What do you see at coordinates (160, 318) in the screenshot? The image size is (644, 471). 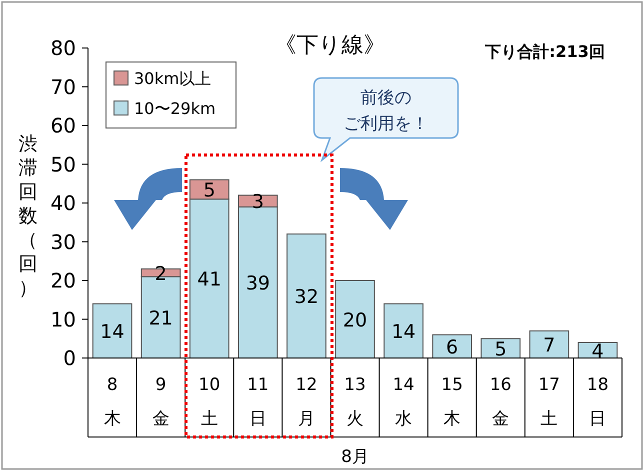 I see `data-label: 21` at bounding box center [160, 318].